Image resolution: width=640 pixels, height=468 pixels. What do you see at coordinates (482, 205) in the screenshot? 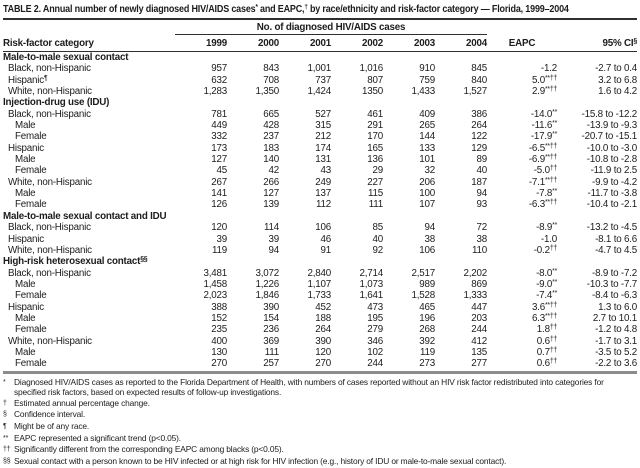
I see `cell-2004: 93` at bounding box center [482, 205].